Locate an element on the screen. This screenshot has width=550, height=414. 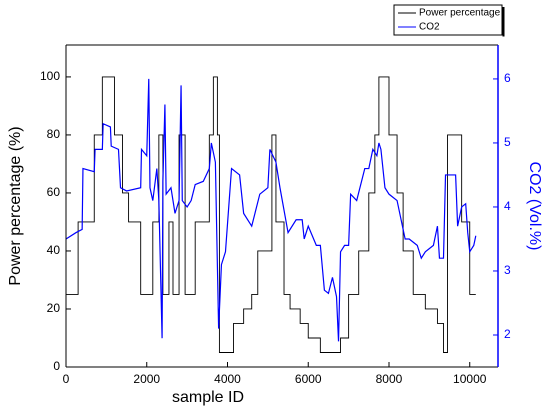
y-tick-label: 100 is located at coordinates (50, 76).